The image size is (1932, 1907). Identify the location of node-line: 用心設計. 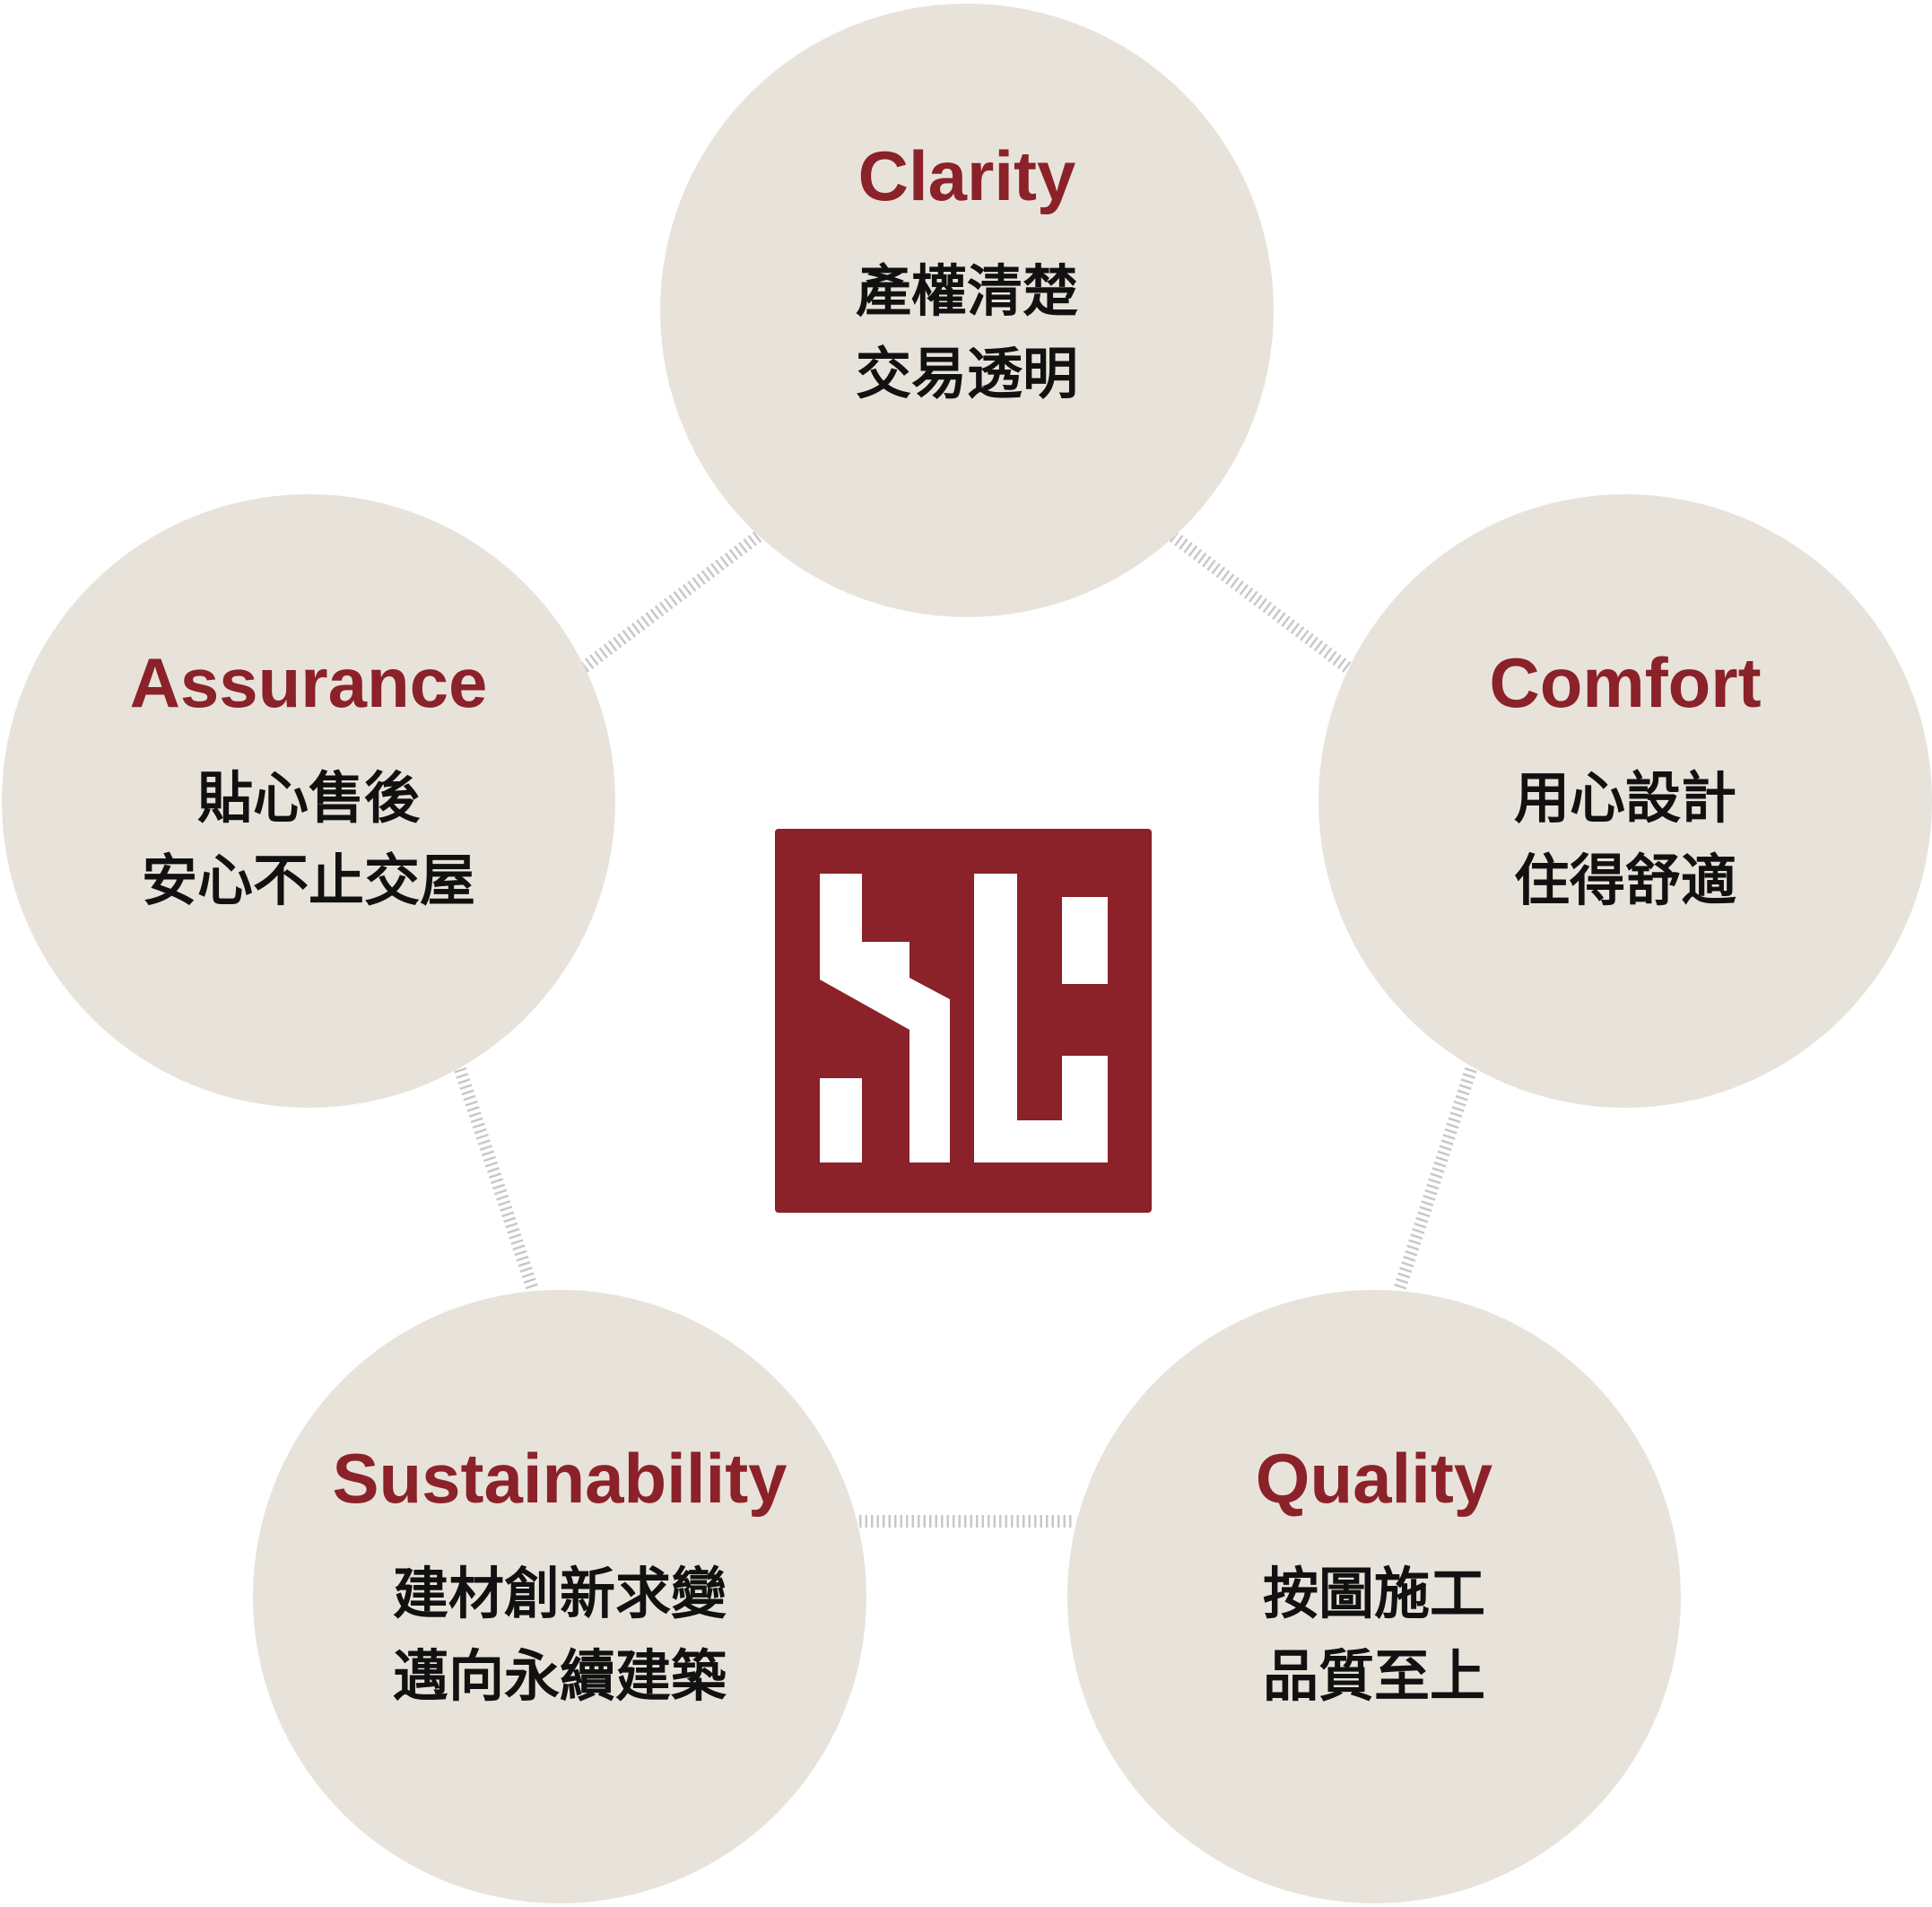
(1624, 798).